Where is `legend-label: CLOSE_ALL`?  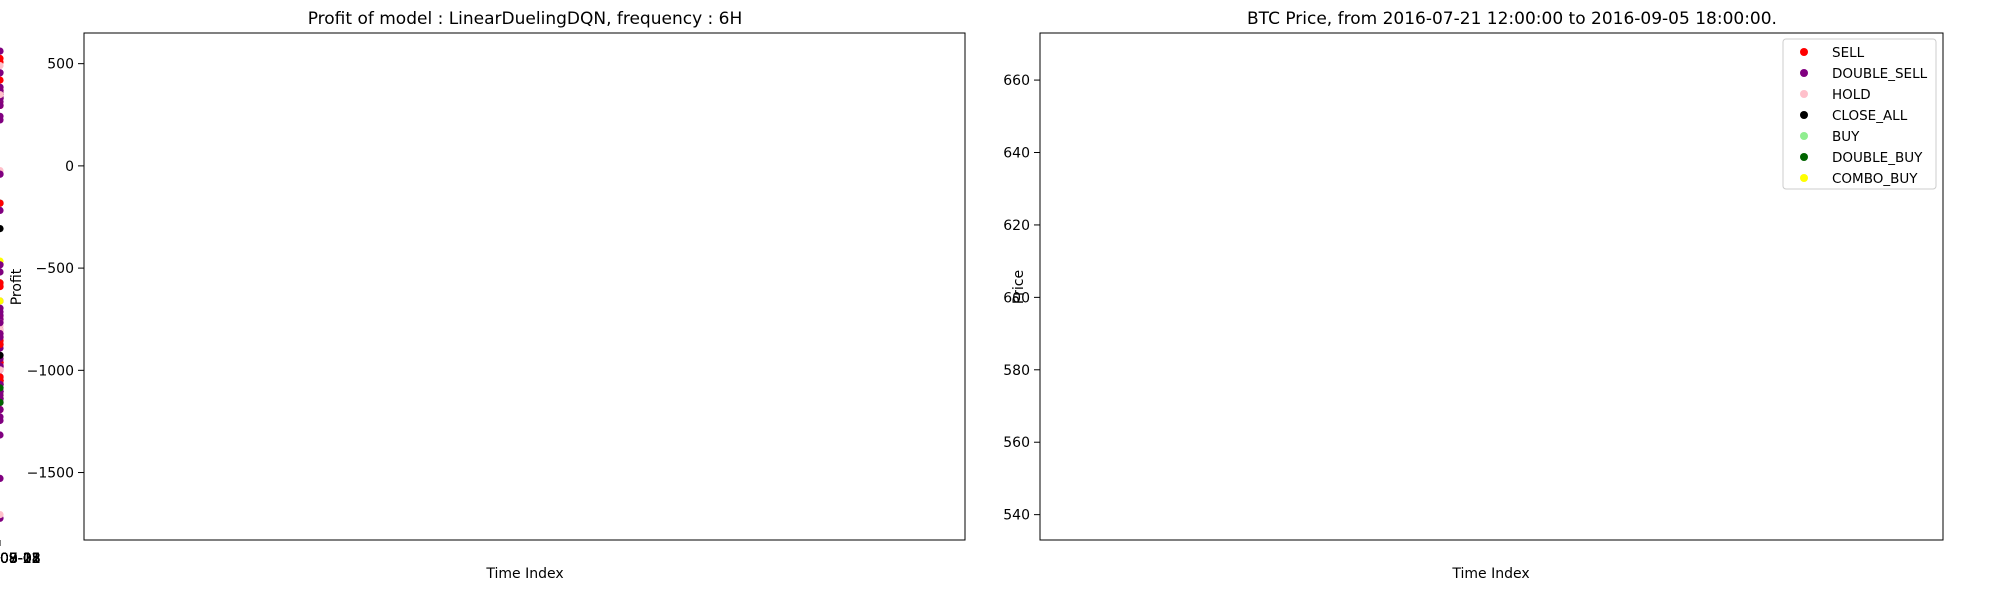 legend-label: CLOSE_ALL is located at coordinates (1870, 116).